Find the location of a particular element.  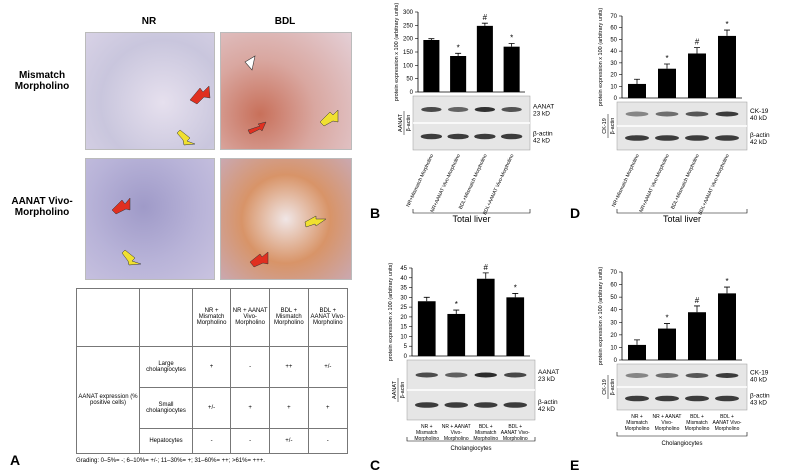

ratio-label: CK-19 is located at coordinates (605, 387).